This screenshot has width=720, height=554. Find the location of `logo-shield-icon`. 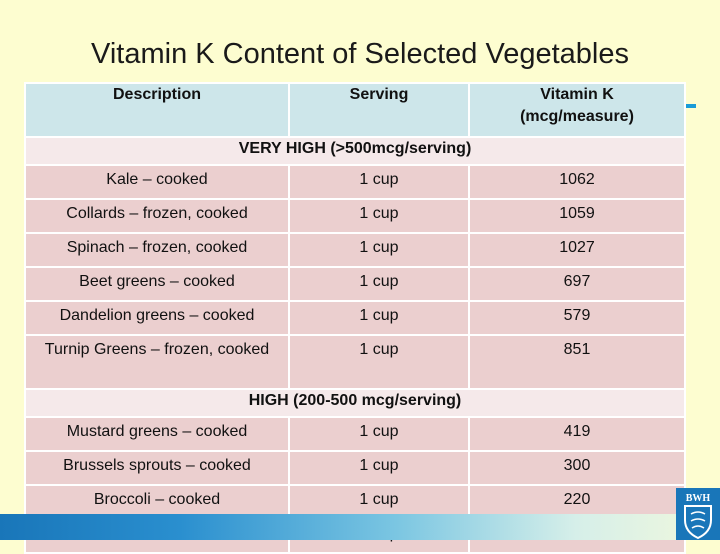

logo-shield-icon is located at coordinates (698, 522).